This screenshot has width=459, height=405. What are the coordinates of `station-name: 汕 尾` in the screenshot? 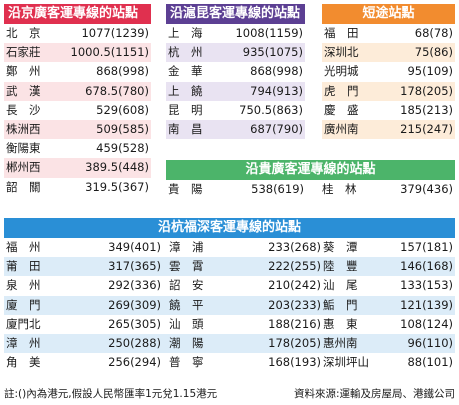 It's located at (340, 285).